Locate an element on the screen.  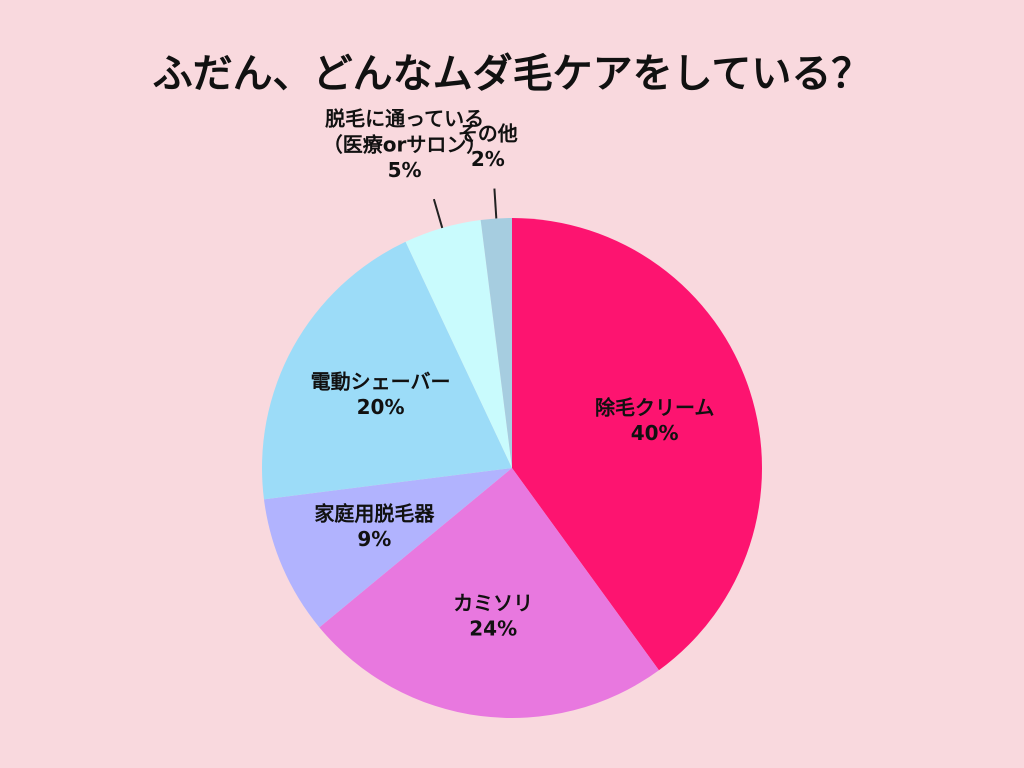
slice-label-line: その他 is located at coordinates (488, 133).